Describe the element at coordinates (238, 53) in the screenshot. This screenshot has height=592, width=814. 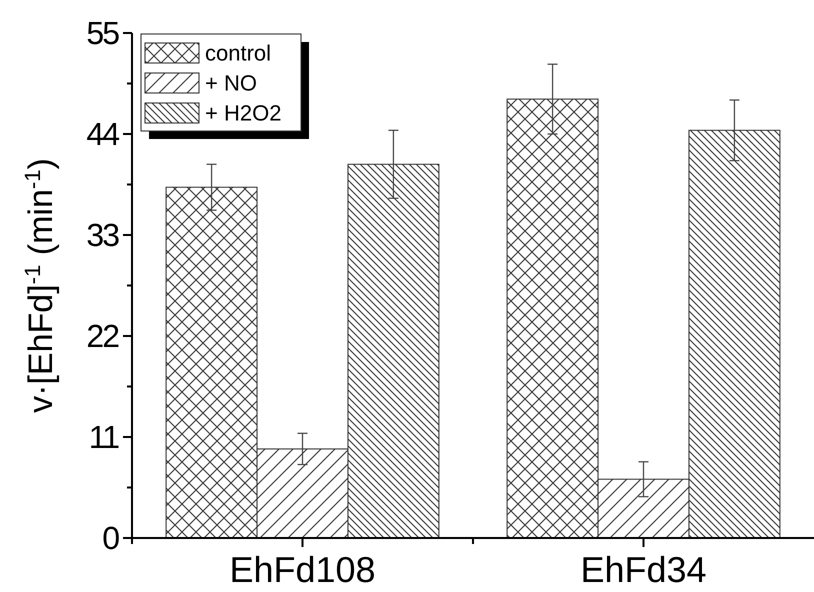
I see `legend-label: control` at that location.